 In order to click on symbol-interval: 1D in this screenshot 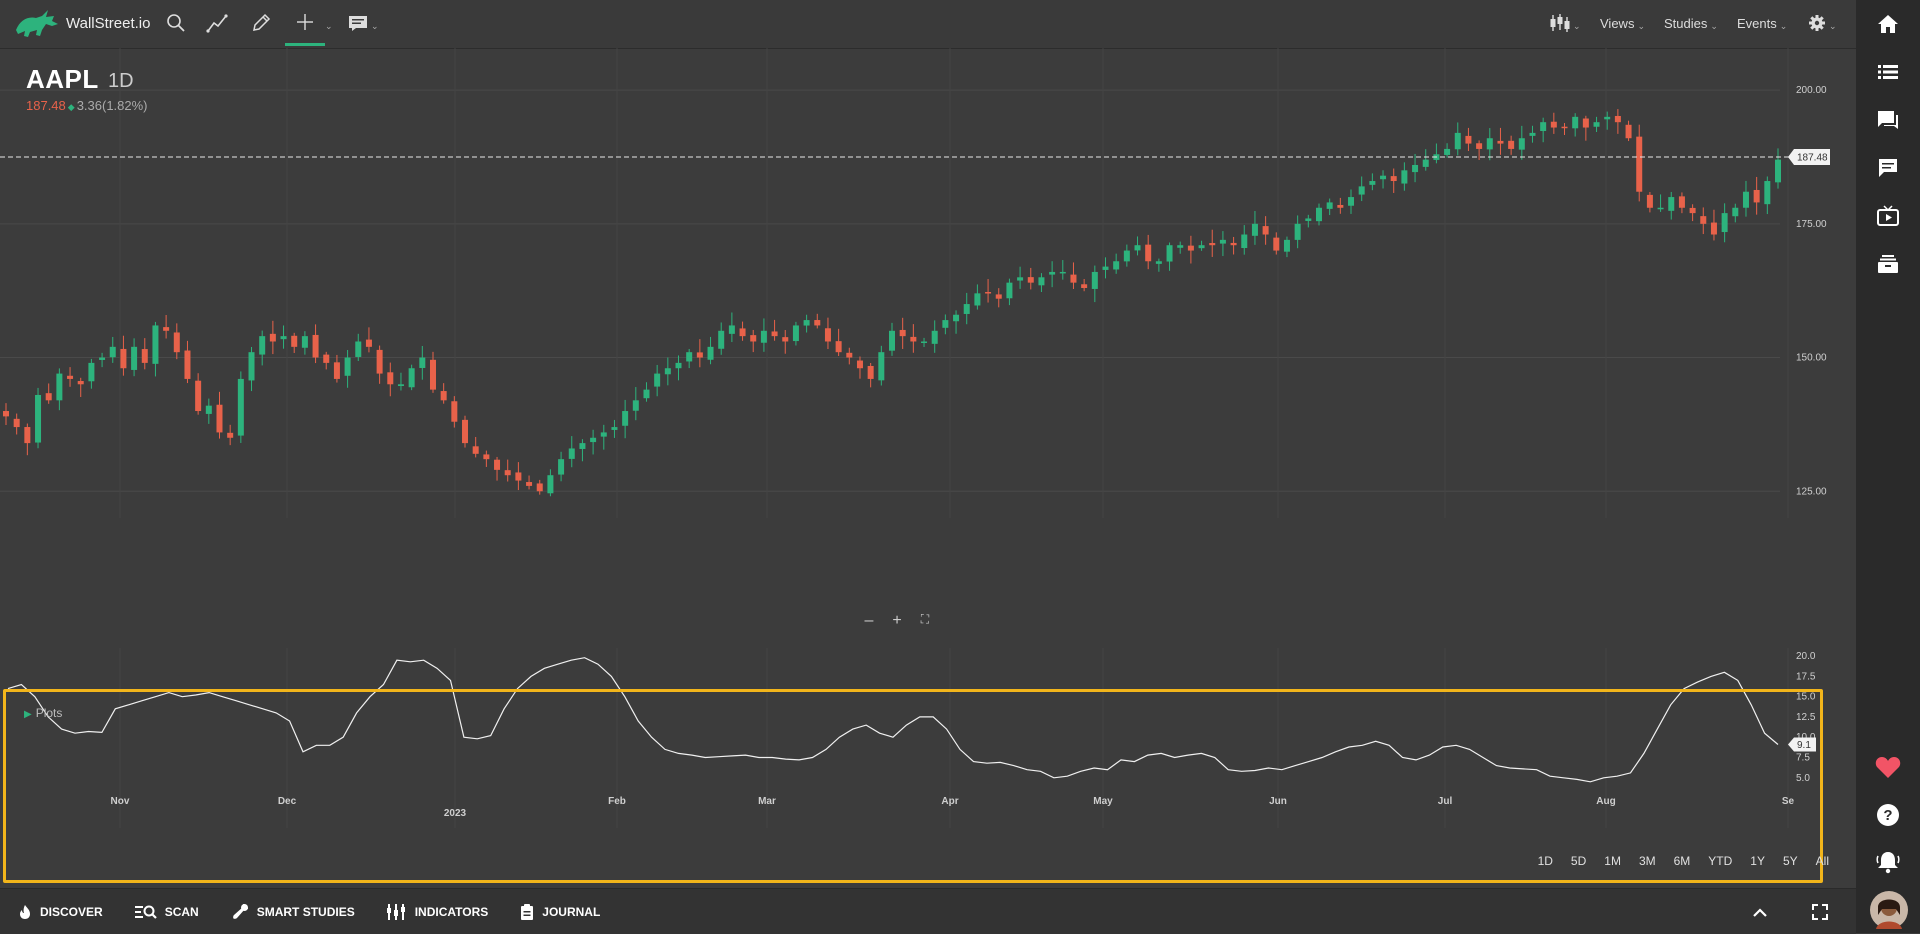, I will do `click(121, 81)`.